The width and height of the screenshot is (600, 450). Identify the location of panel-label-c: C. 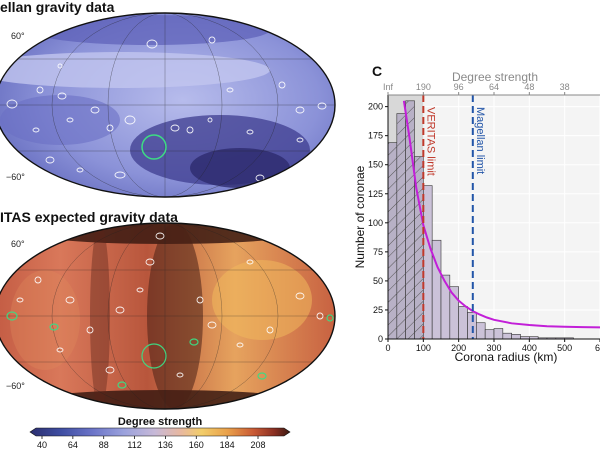
(377, 71).